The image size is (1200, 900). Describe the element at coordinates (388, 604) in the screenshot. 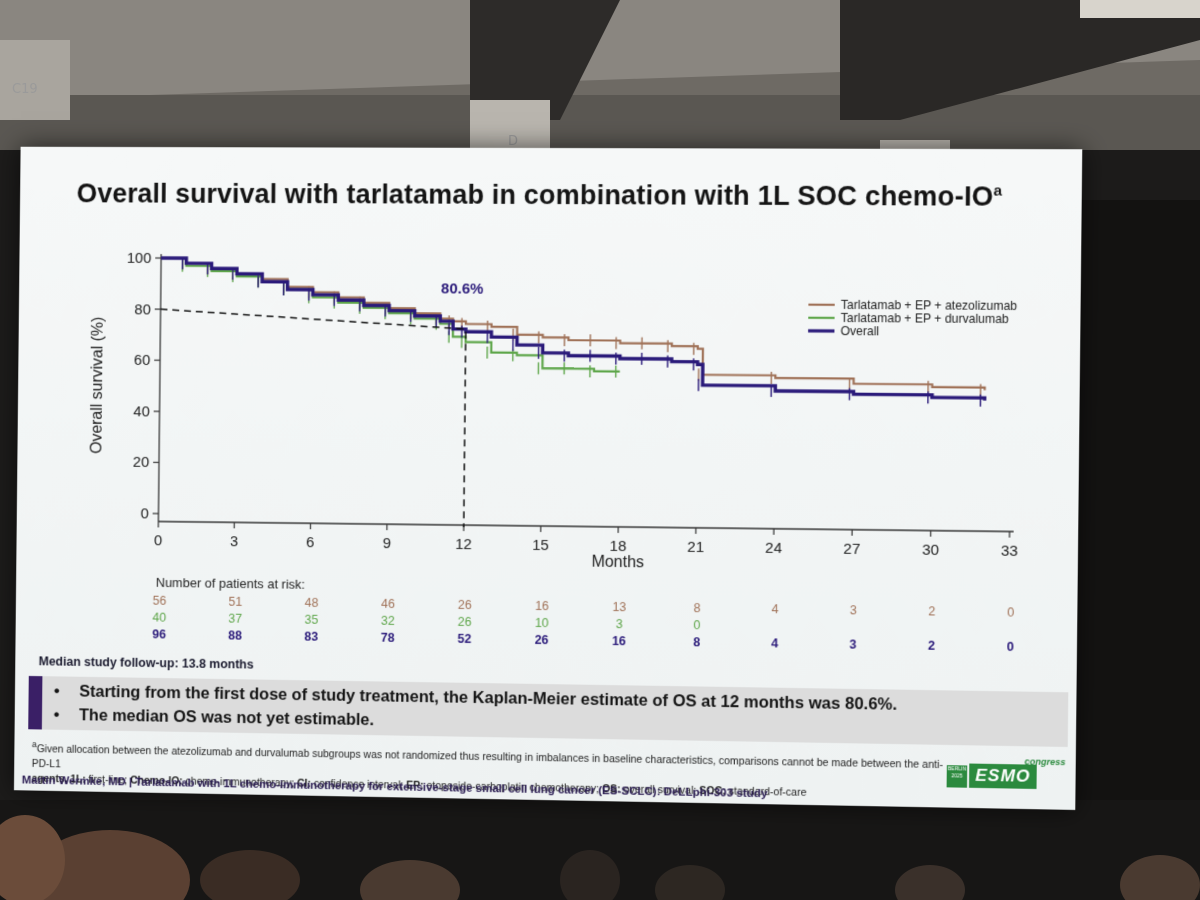

I see `risk-count-atezolizumab: 46` at that location.